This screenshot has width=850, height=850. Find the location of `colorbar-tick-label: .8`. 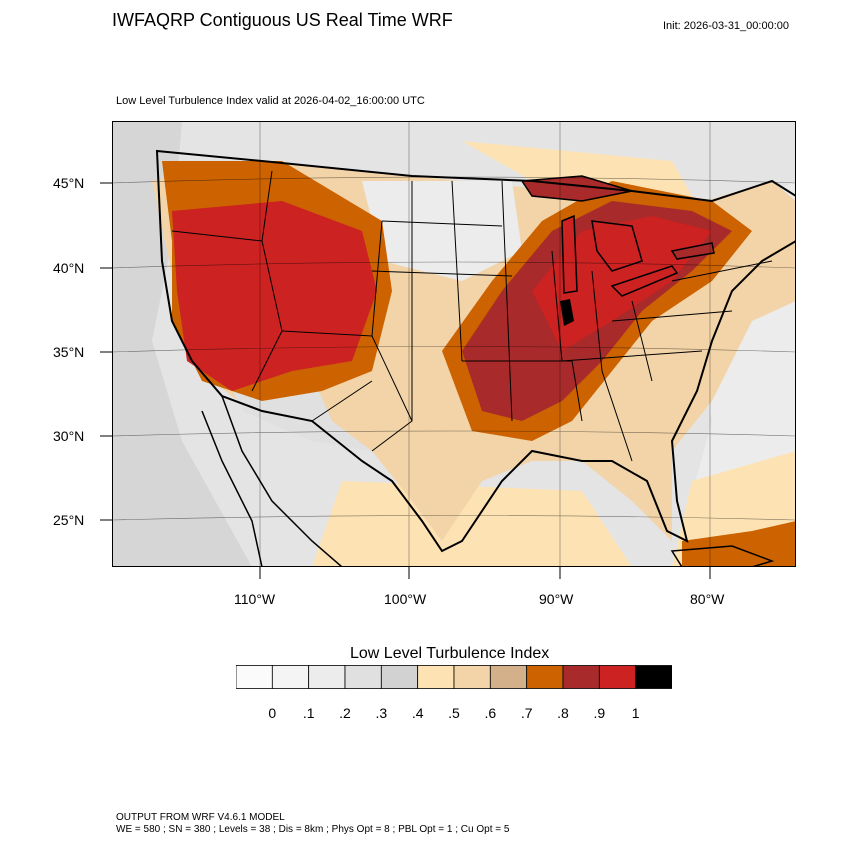

colorbar-tick-label: .8 is located at coordinates (563, 713).